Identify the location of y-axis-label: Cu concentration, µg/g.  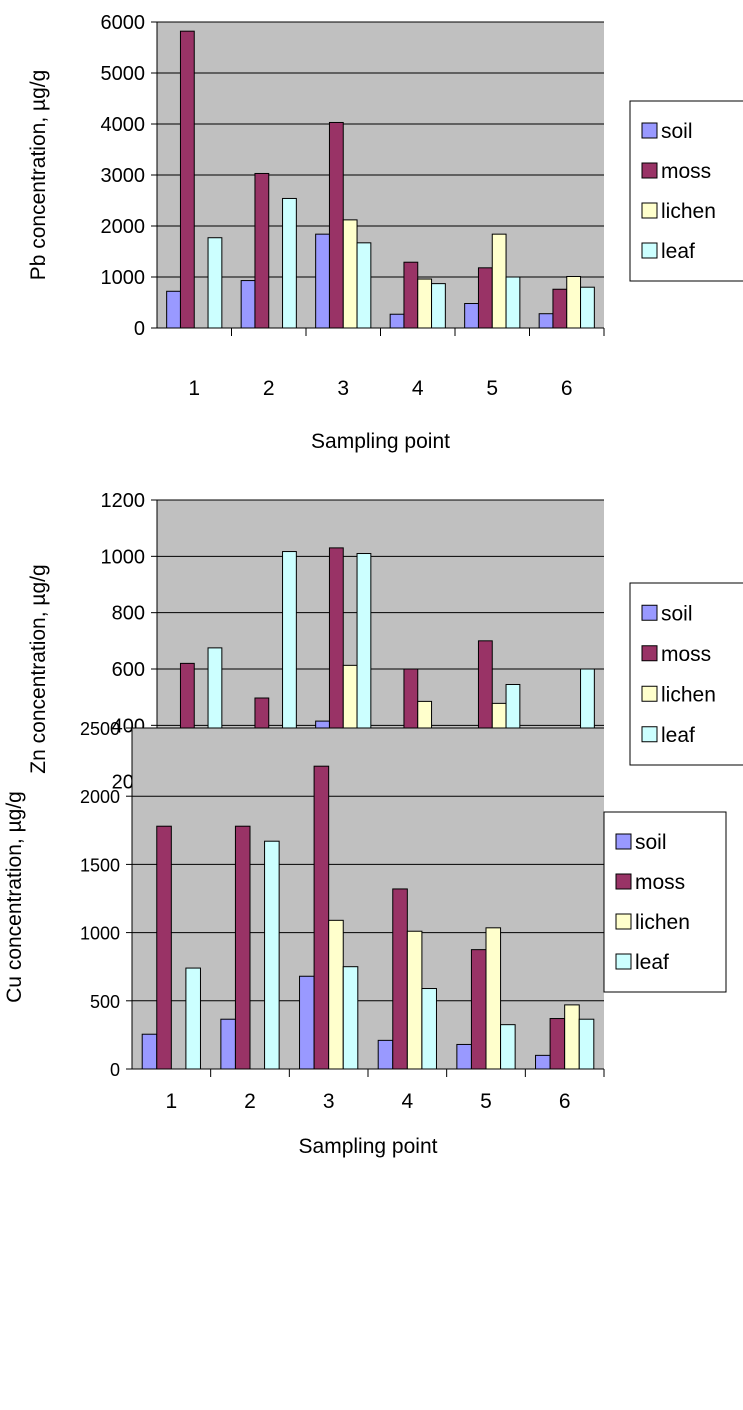
(14, 897).